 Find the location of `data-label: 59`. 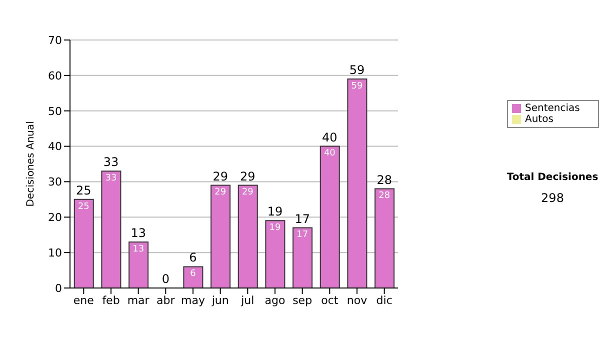

data-label: 59 is located at coordinates (357, 86).